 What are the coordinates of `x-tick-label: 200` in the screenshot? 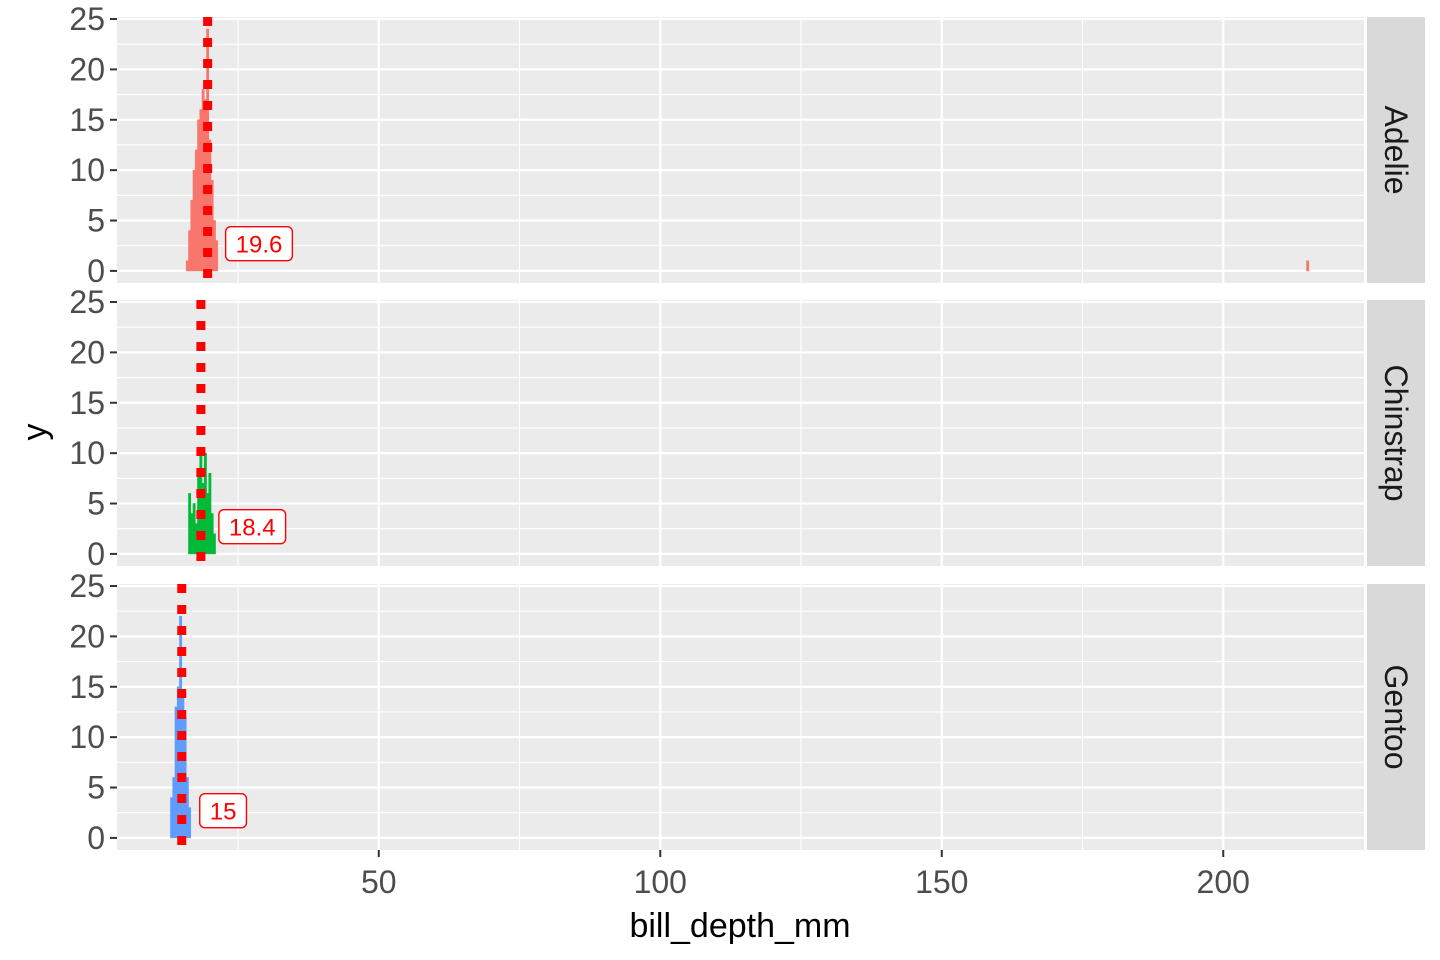 It's located at (1223, 882).